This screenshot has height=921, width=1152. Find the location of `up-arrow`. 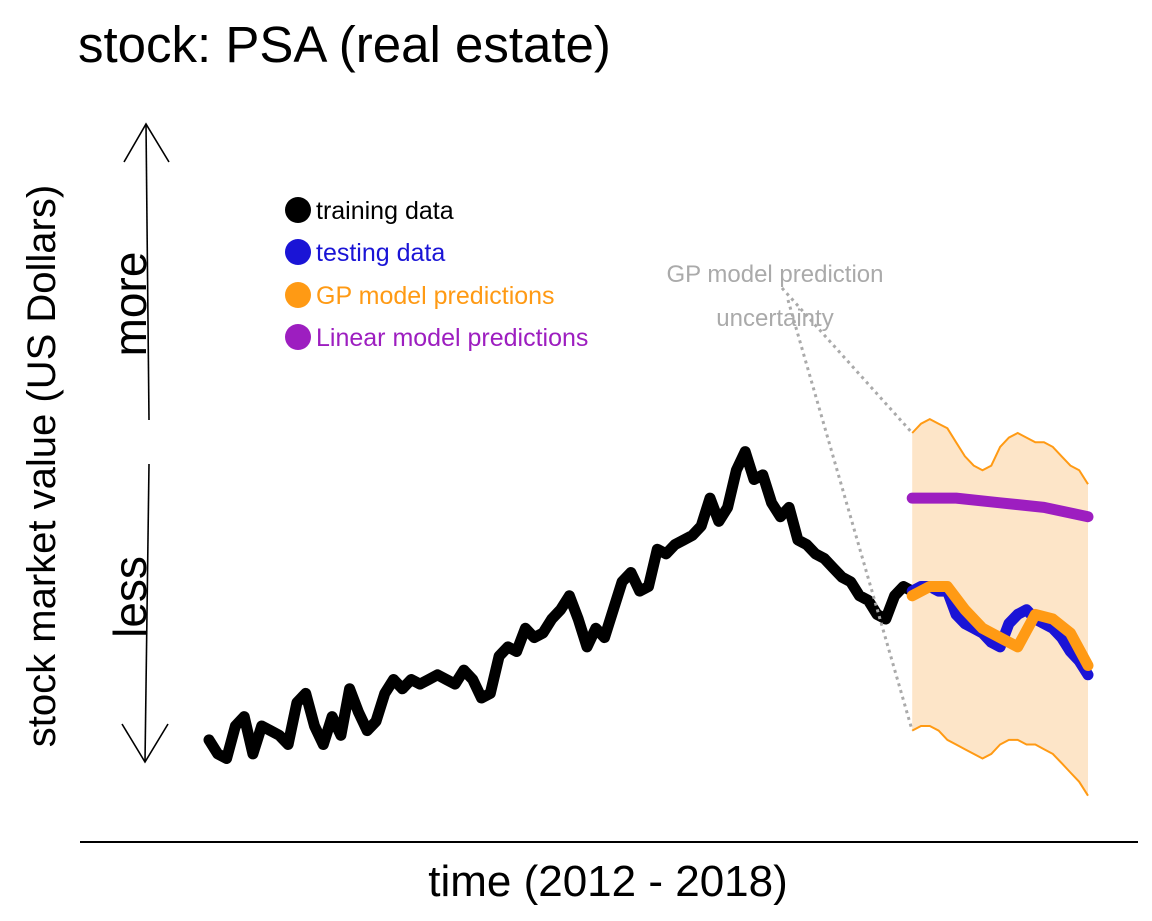

up-arrow is located at coordinates (146, 271).